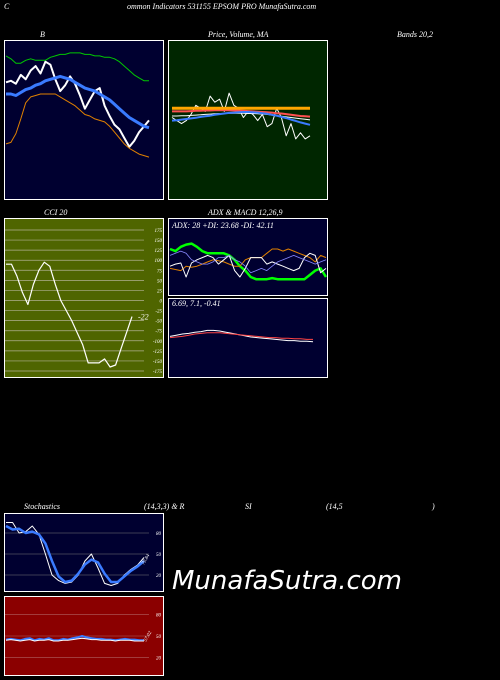  Describe the element at coordinates (69, 314) in the screenshot. I see `cci-line` at that location.